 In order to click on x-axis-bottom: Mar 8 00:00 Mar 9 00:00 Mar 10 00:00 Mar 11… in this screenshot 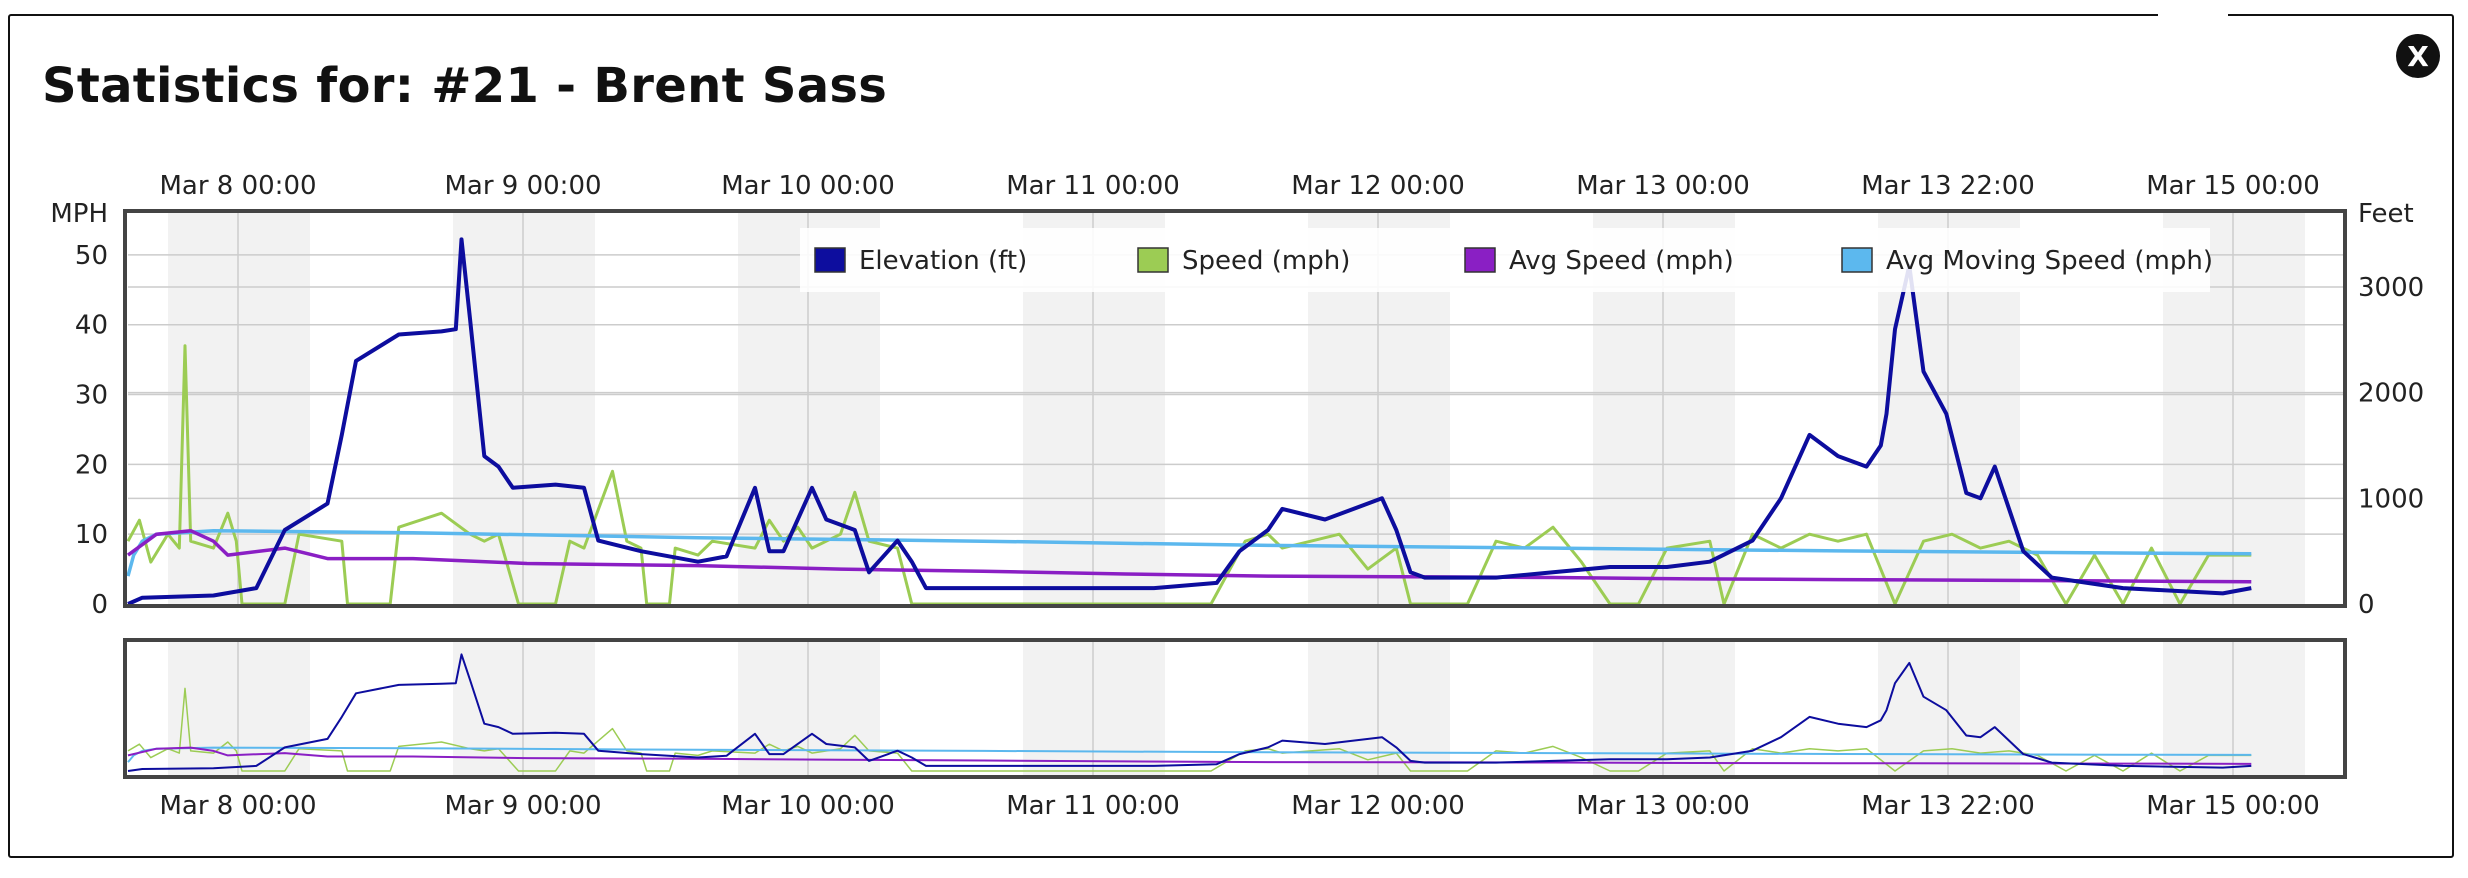, I will do `click(1239, 806)`.